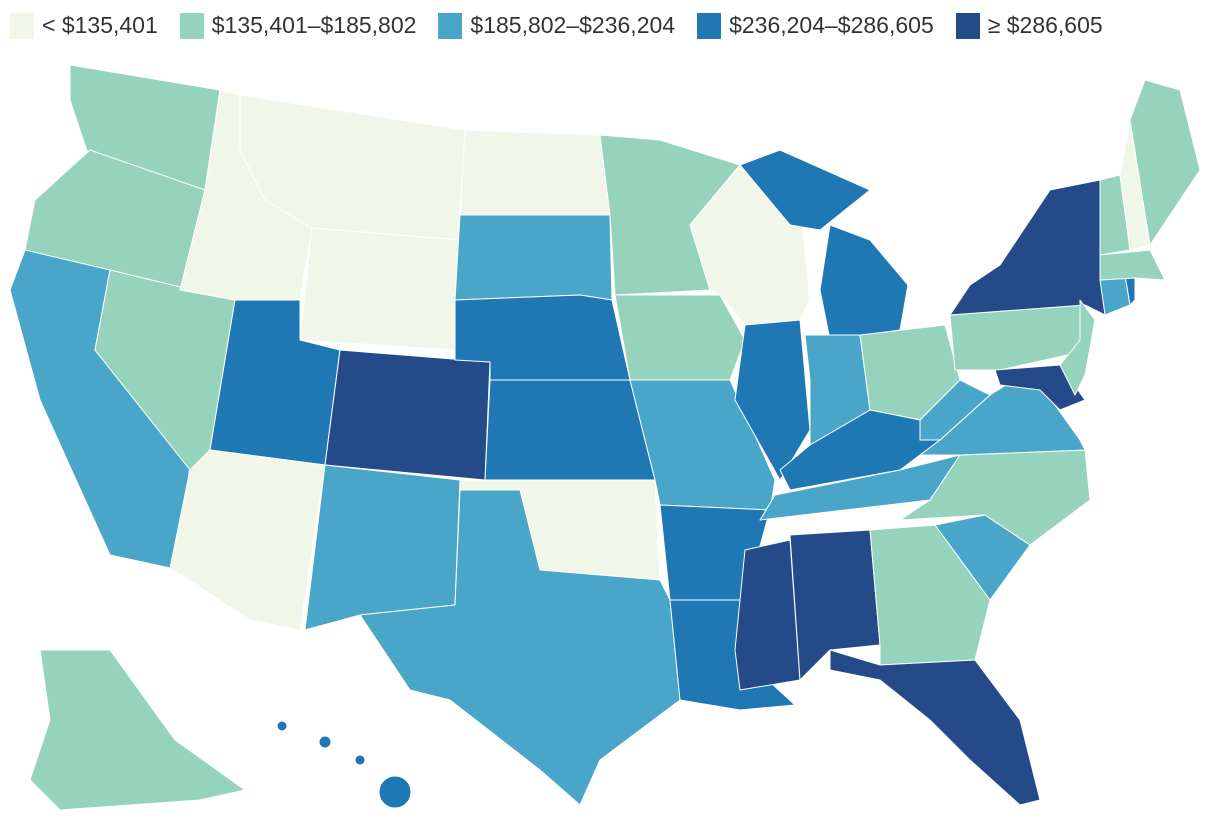 This screenshot has width=1220, height=830. I want to click on legend-item: $236,204–$286,605, so click(815, 25).